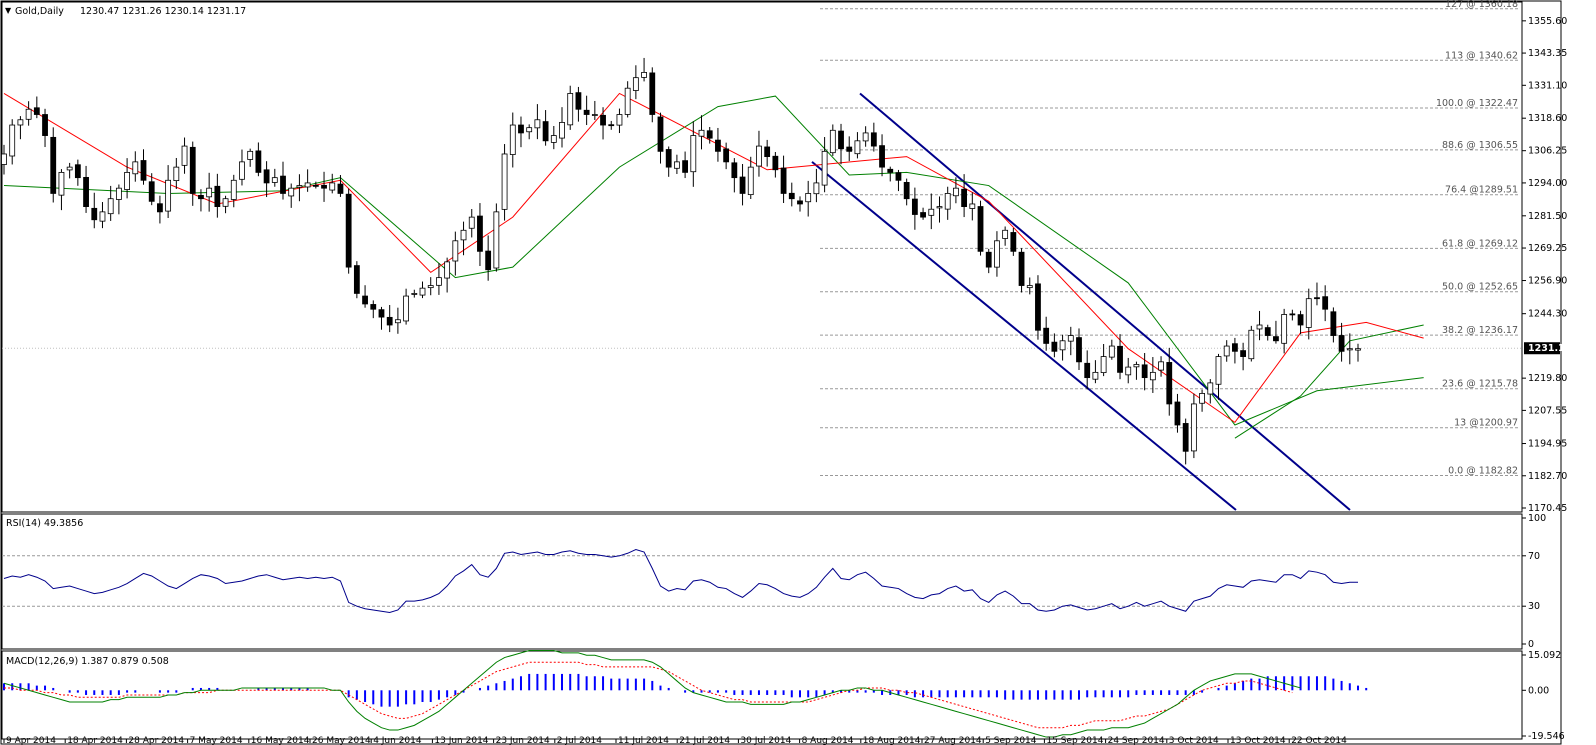 This screenshot has width=1596, height=745. Describe the element at coordinates (765, 740) in the screenshot. I see `time-tick-label: 30 Jul 2014` at that location.